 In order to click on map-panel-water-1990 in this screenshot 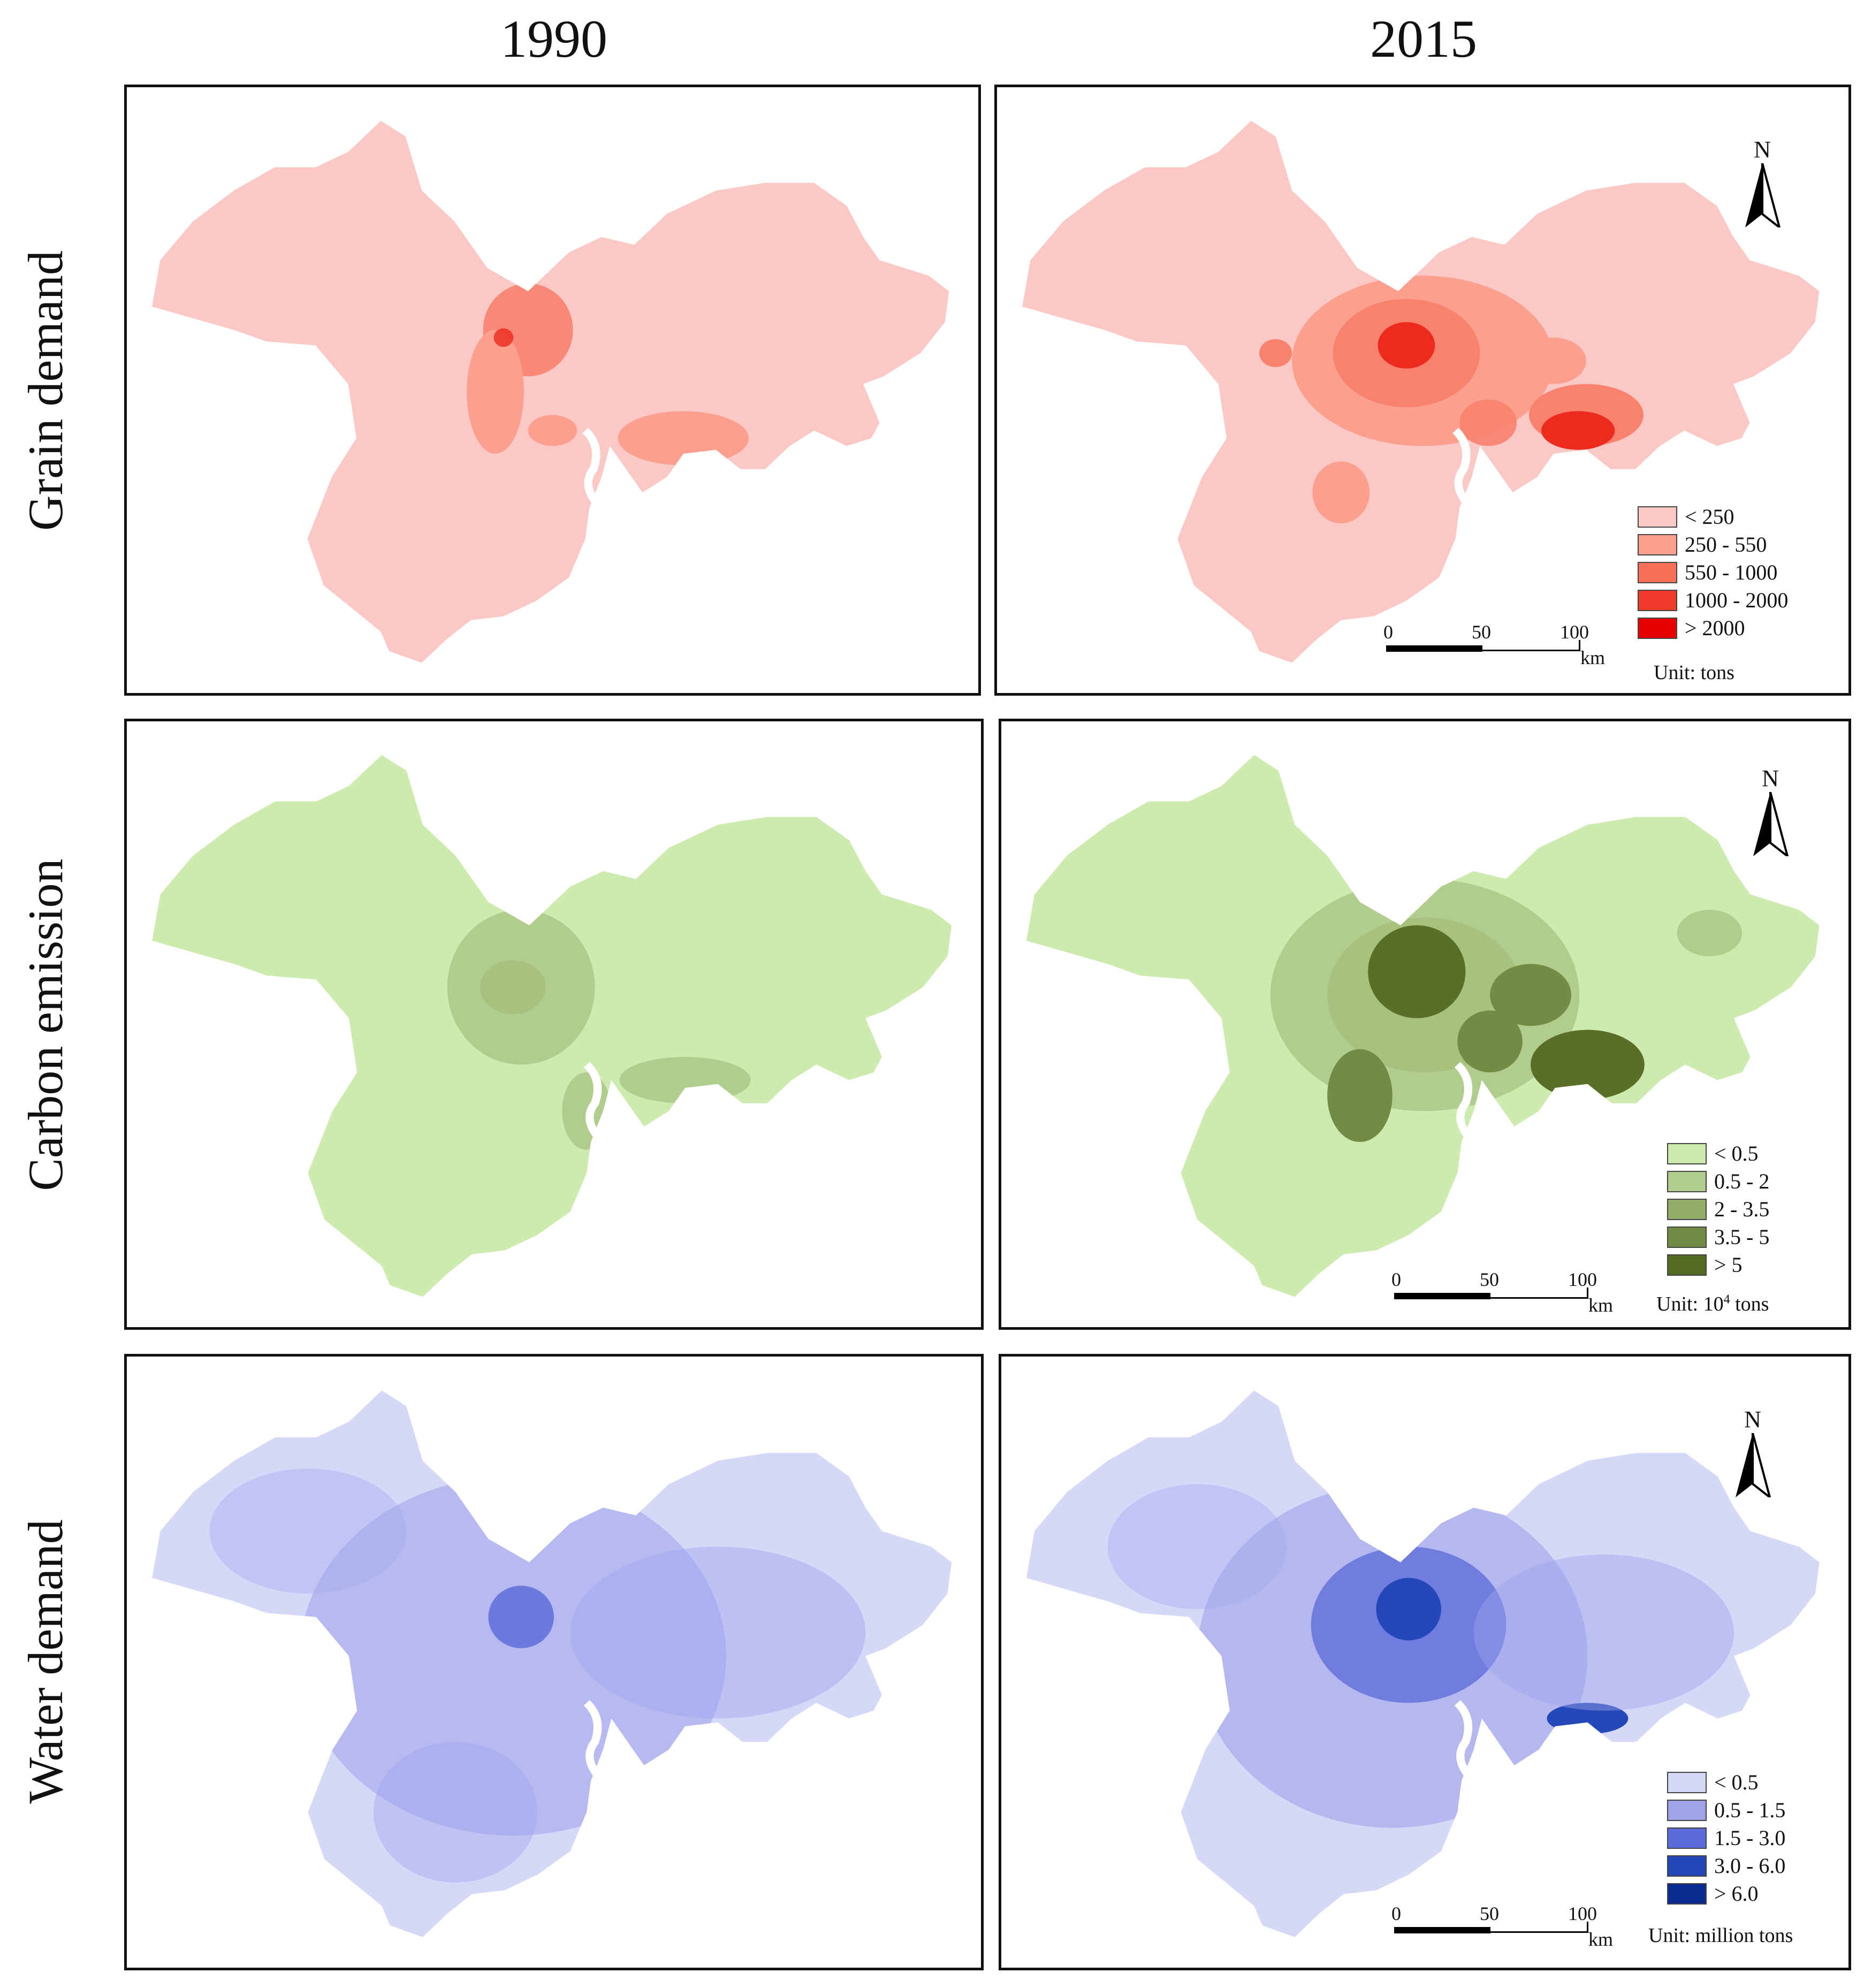, I will do `click(554, 1662)`.